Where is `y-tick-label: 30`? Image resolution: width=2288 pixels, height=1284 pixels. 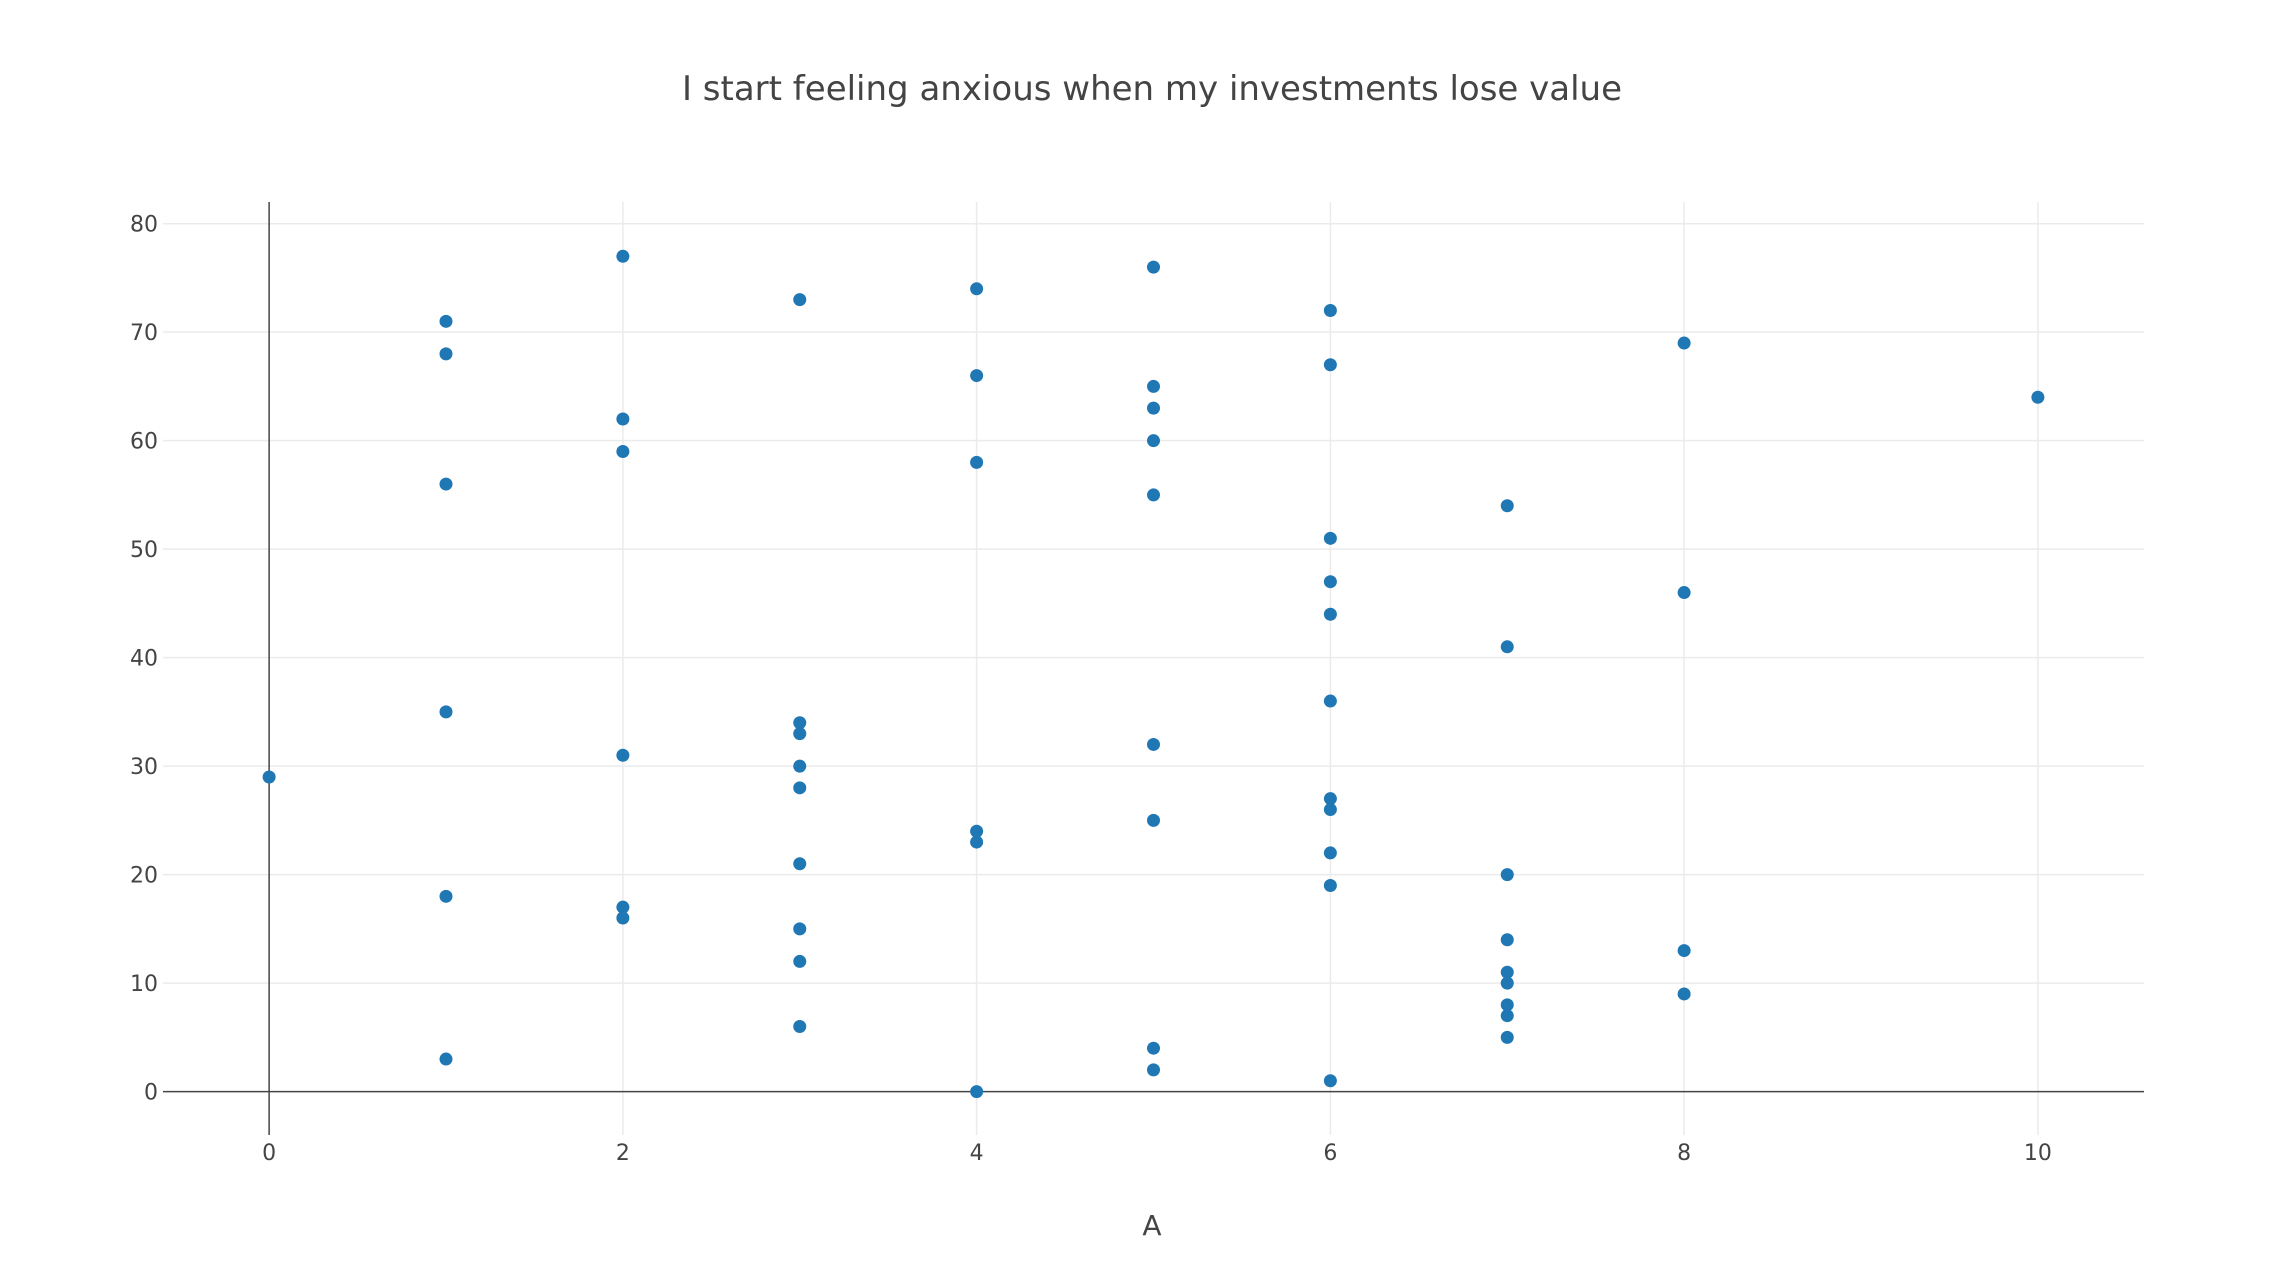
y-tick-label: 30 is located at coordinates (144, 767).